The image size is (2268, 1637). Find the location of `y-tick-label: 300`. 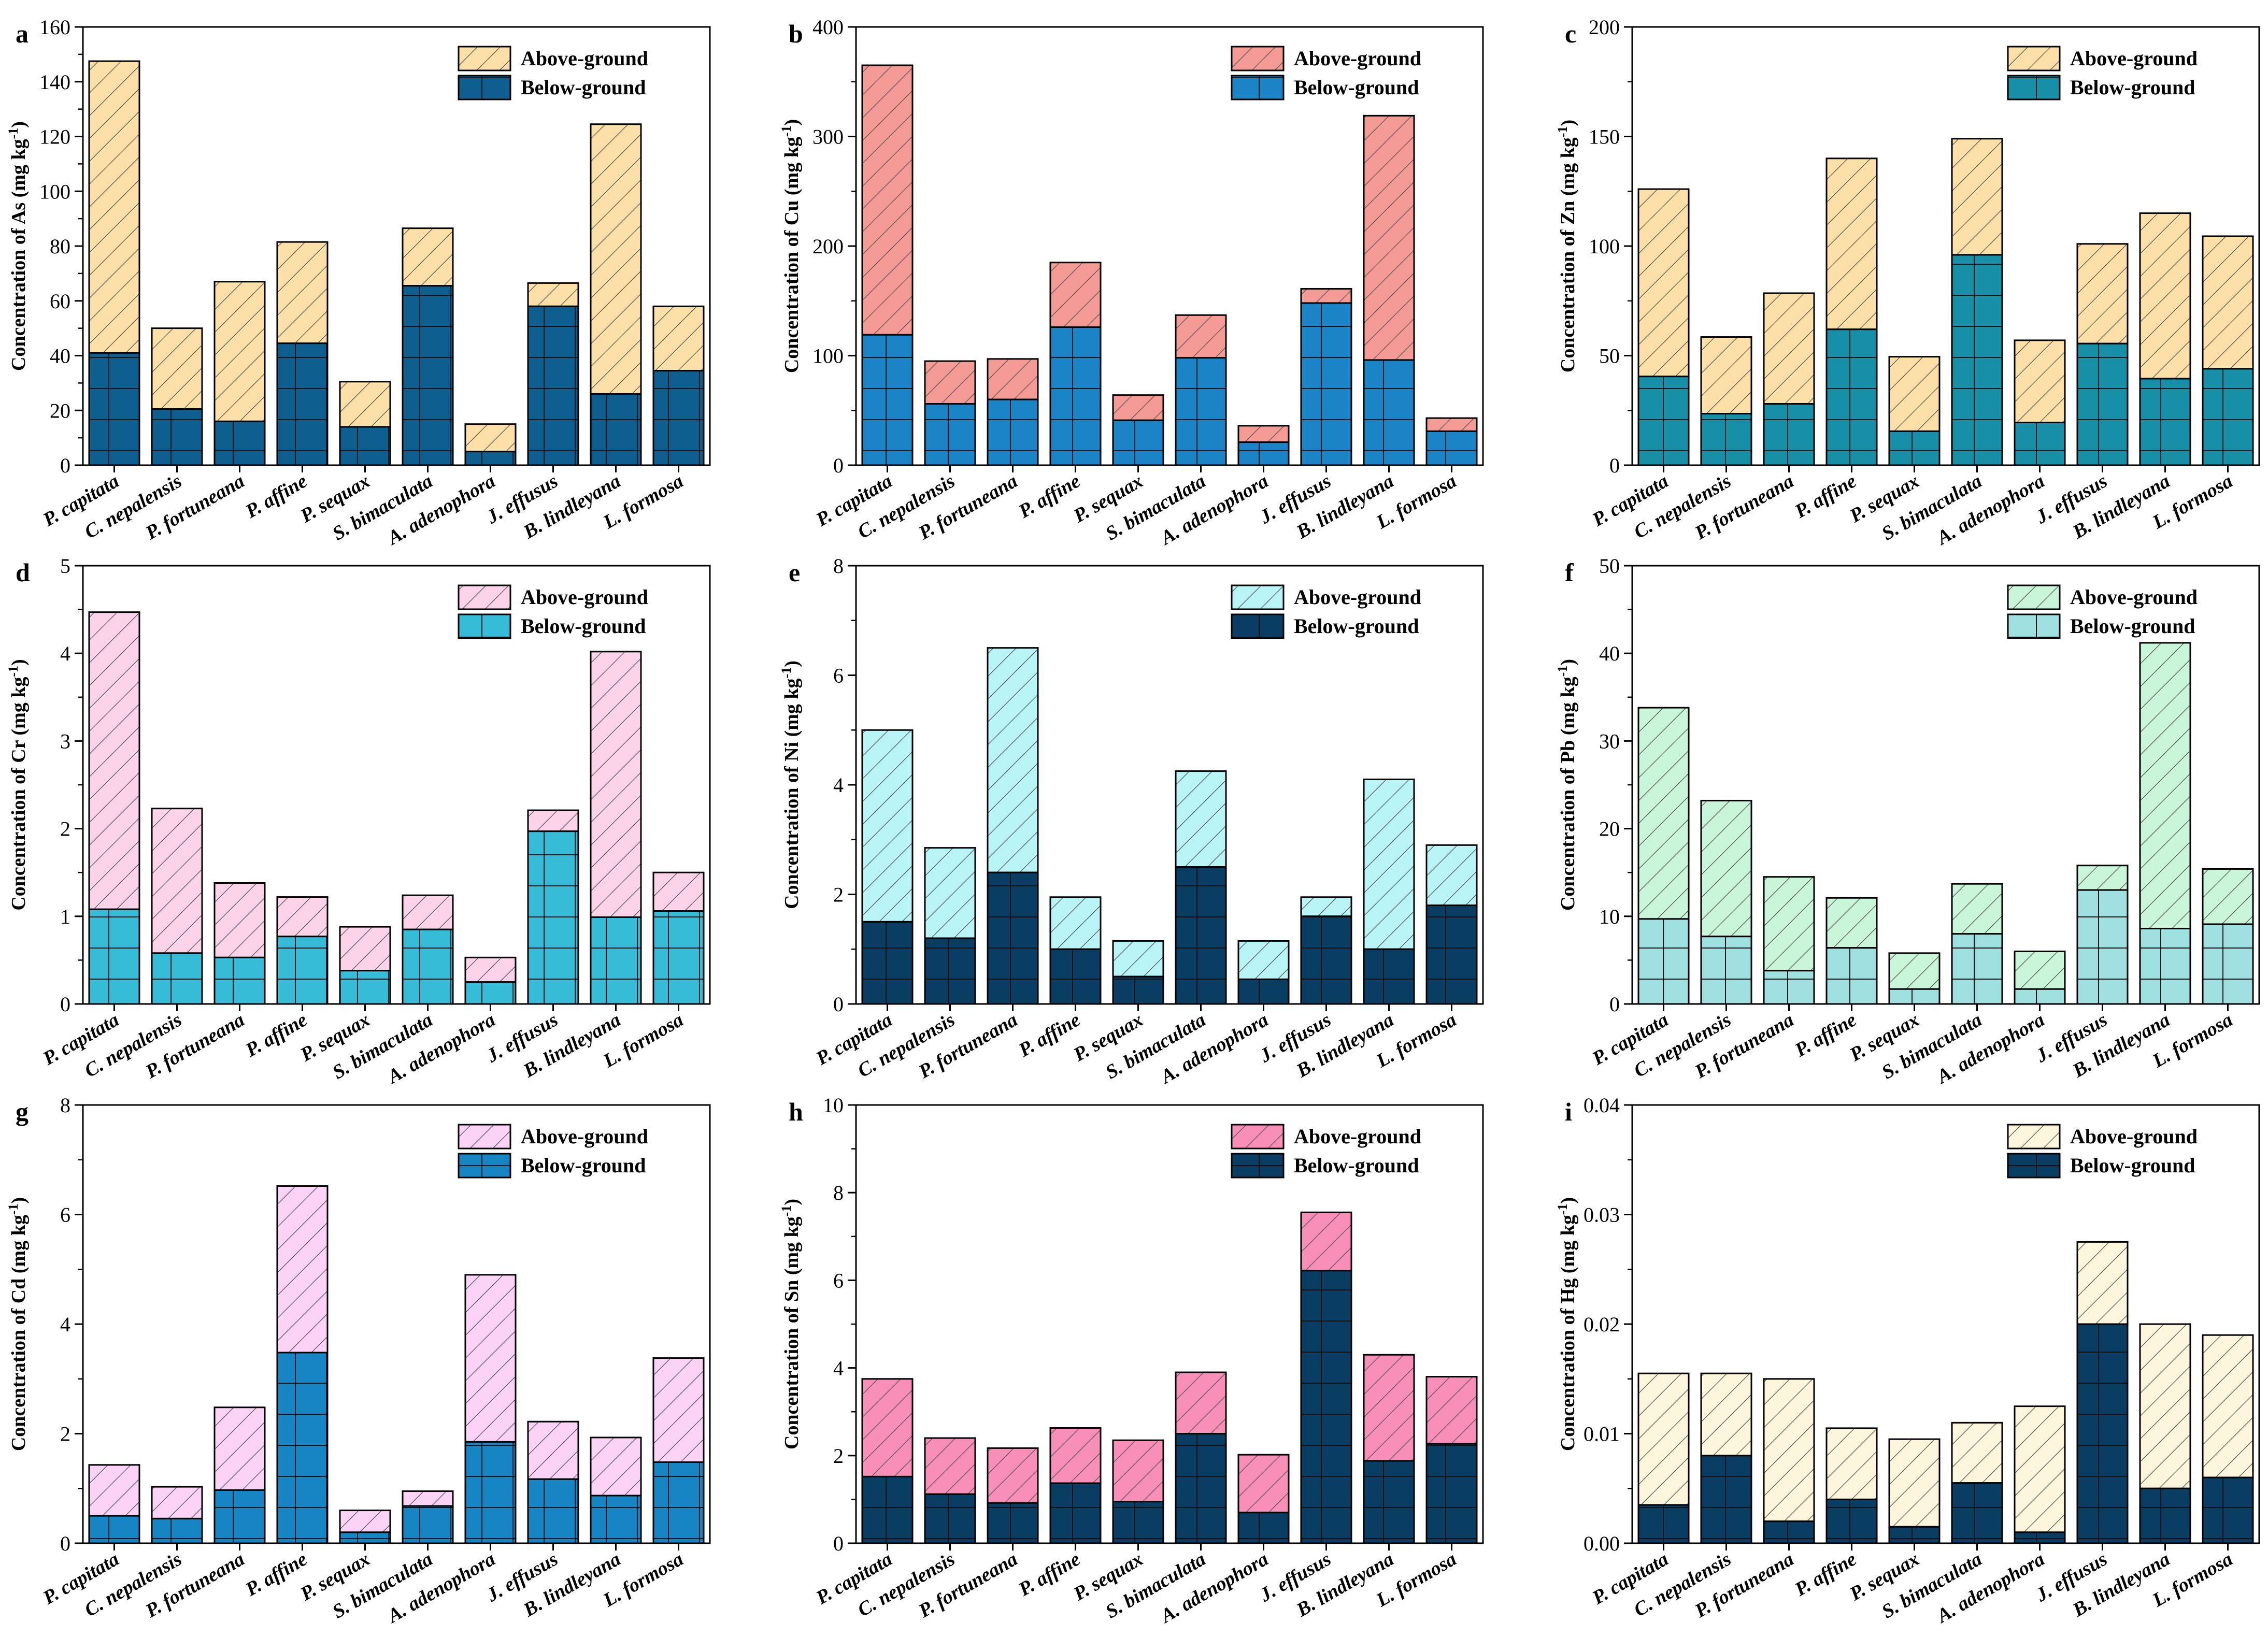

y-tick-label: 300 is located at coordinates (828, 137).